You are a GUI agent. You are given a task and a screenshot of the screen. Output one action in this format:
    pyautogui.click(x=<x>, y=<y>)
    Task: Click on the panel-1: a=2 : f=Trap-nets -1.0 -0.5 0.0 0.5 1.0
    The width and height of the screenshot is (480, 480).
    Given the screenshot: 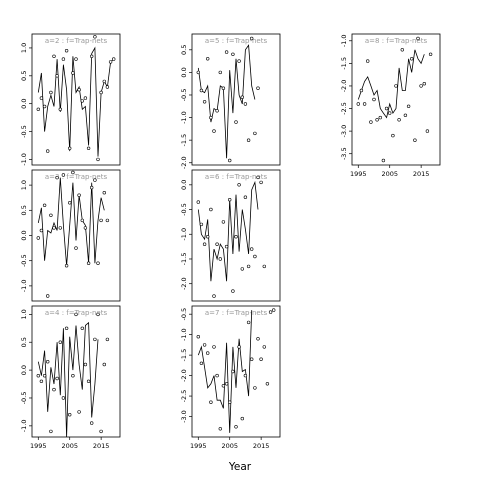 What is the action you would take?
    pyautogui.click(x=70, y=99)
    